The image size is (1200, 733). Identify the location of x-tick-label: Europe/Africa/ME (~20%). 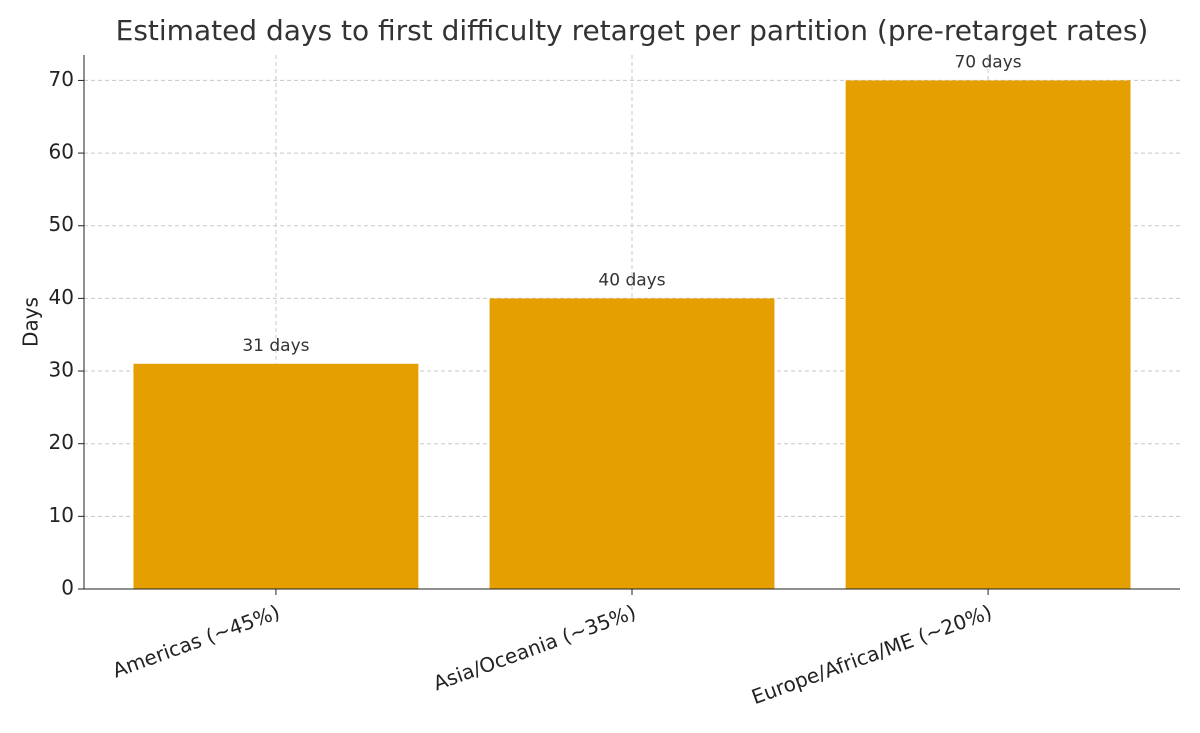
(871, 654).